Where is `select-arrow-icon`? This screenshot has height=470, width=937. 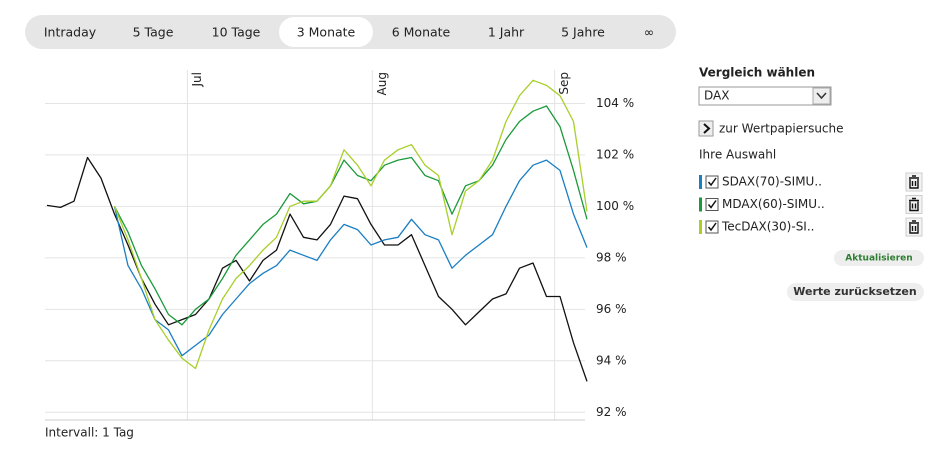
select-arrow-icon is located at coordinates (821, 96).